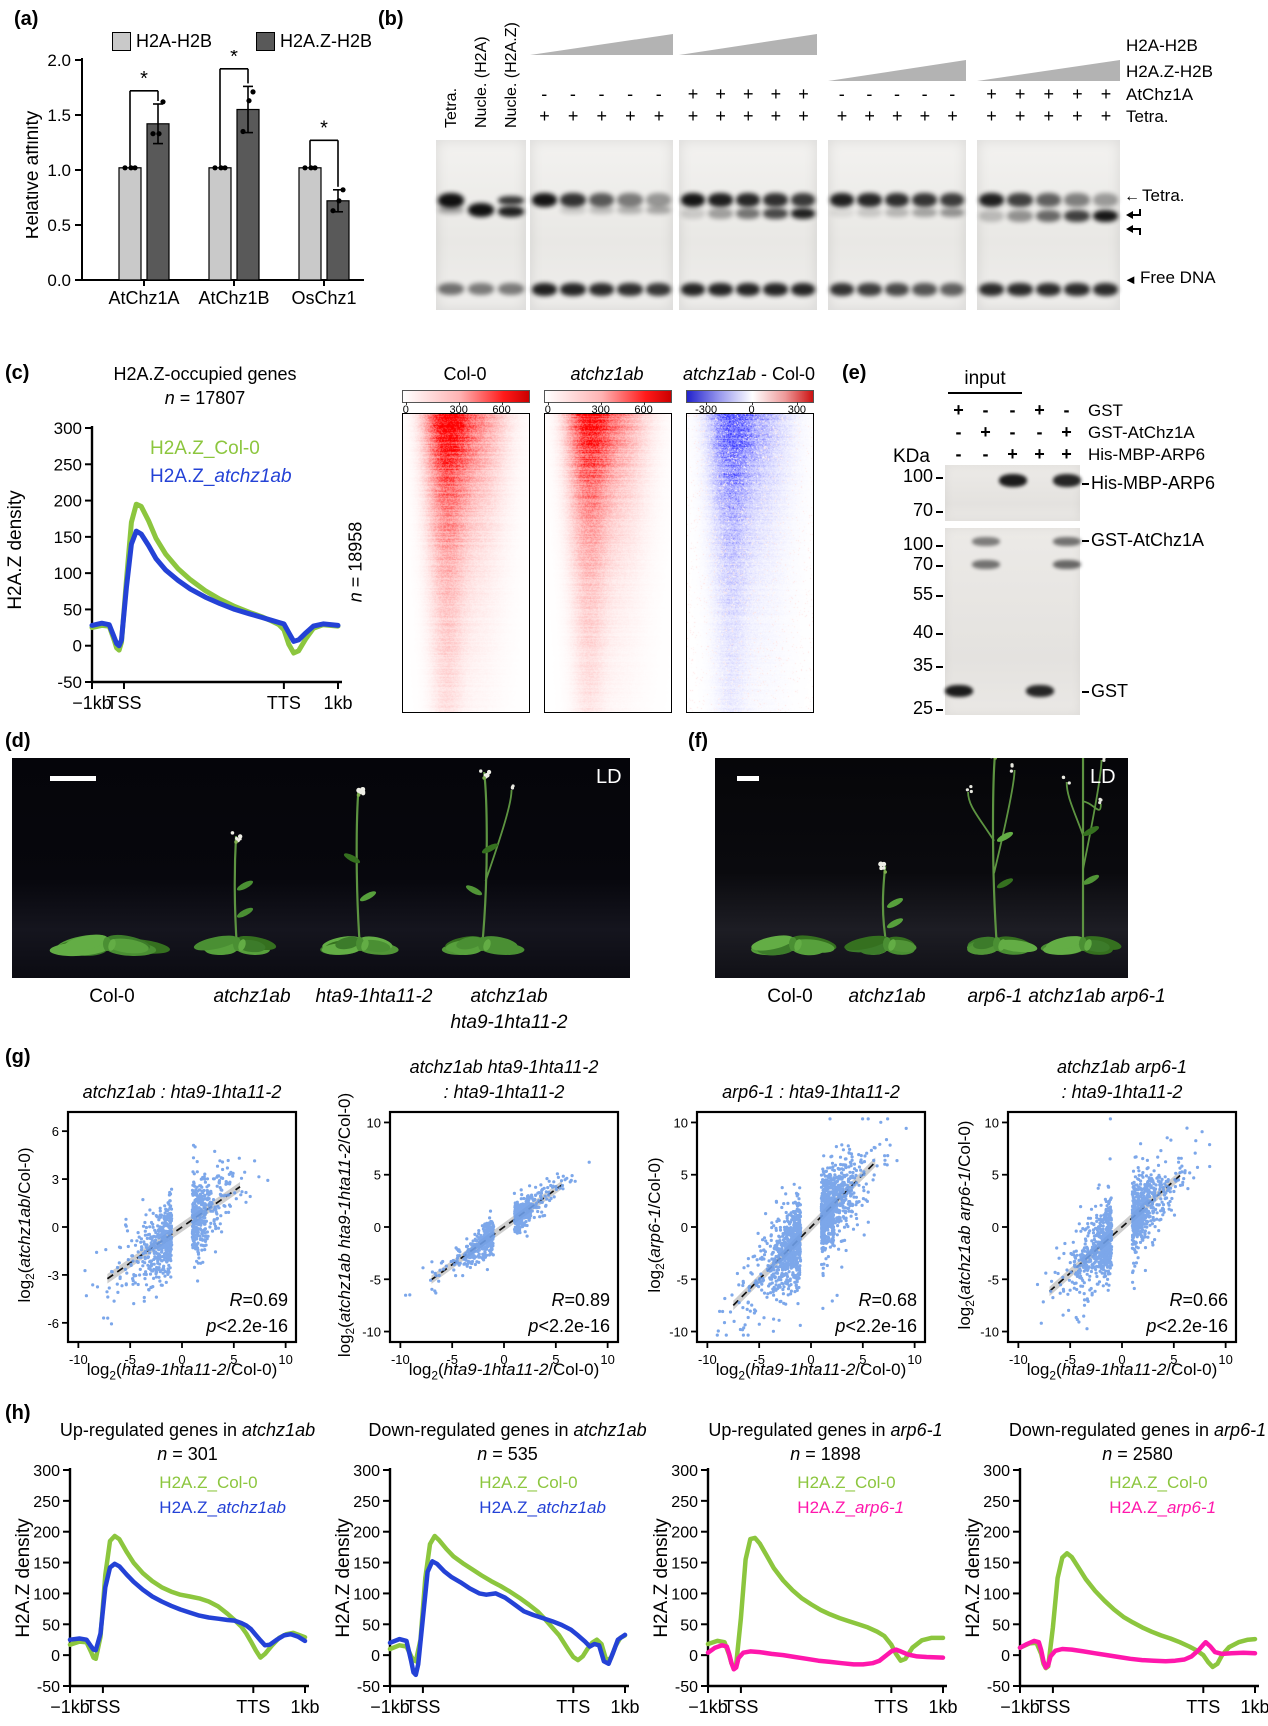 Image resolution: width=1268 pixels, height=1726 pixels. I want to click on regression-layer, so click(173, 1232).